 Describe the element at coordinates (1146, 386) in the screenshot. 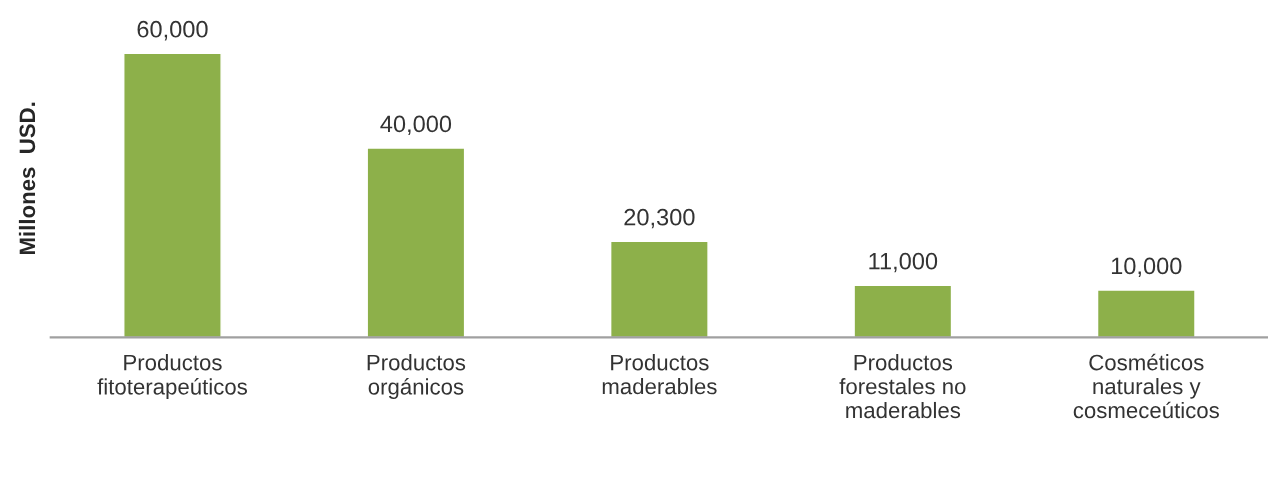

I see `x-tick-label: Cosméticos naturales y cosmeceúticos` at that location.